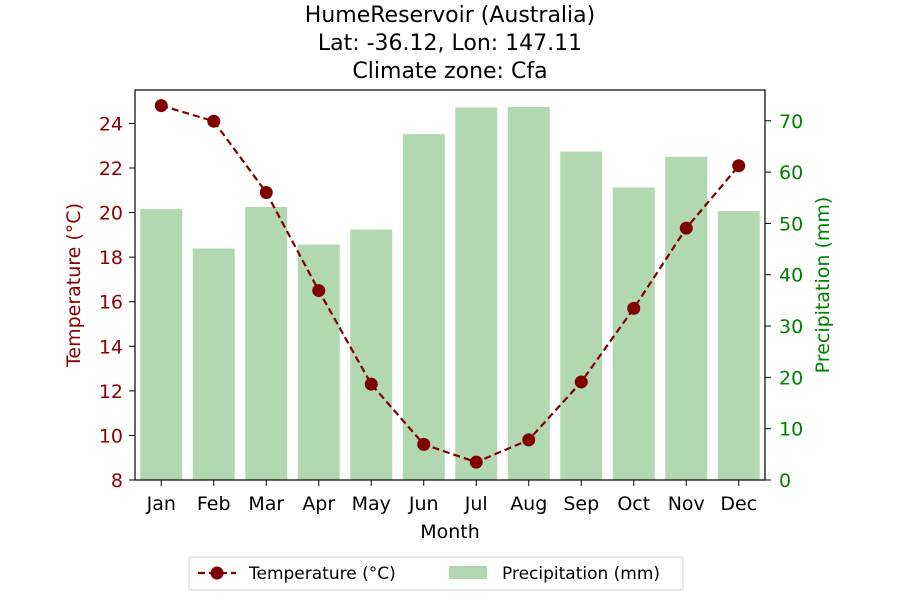 The height and width of the screenshot is (600, 900). What do you see at coordinates (111, 169) in the screenshot?
I see `left-y-tick-label: 22` at bounding box center [111, 169].